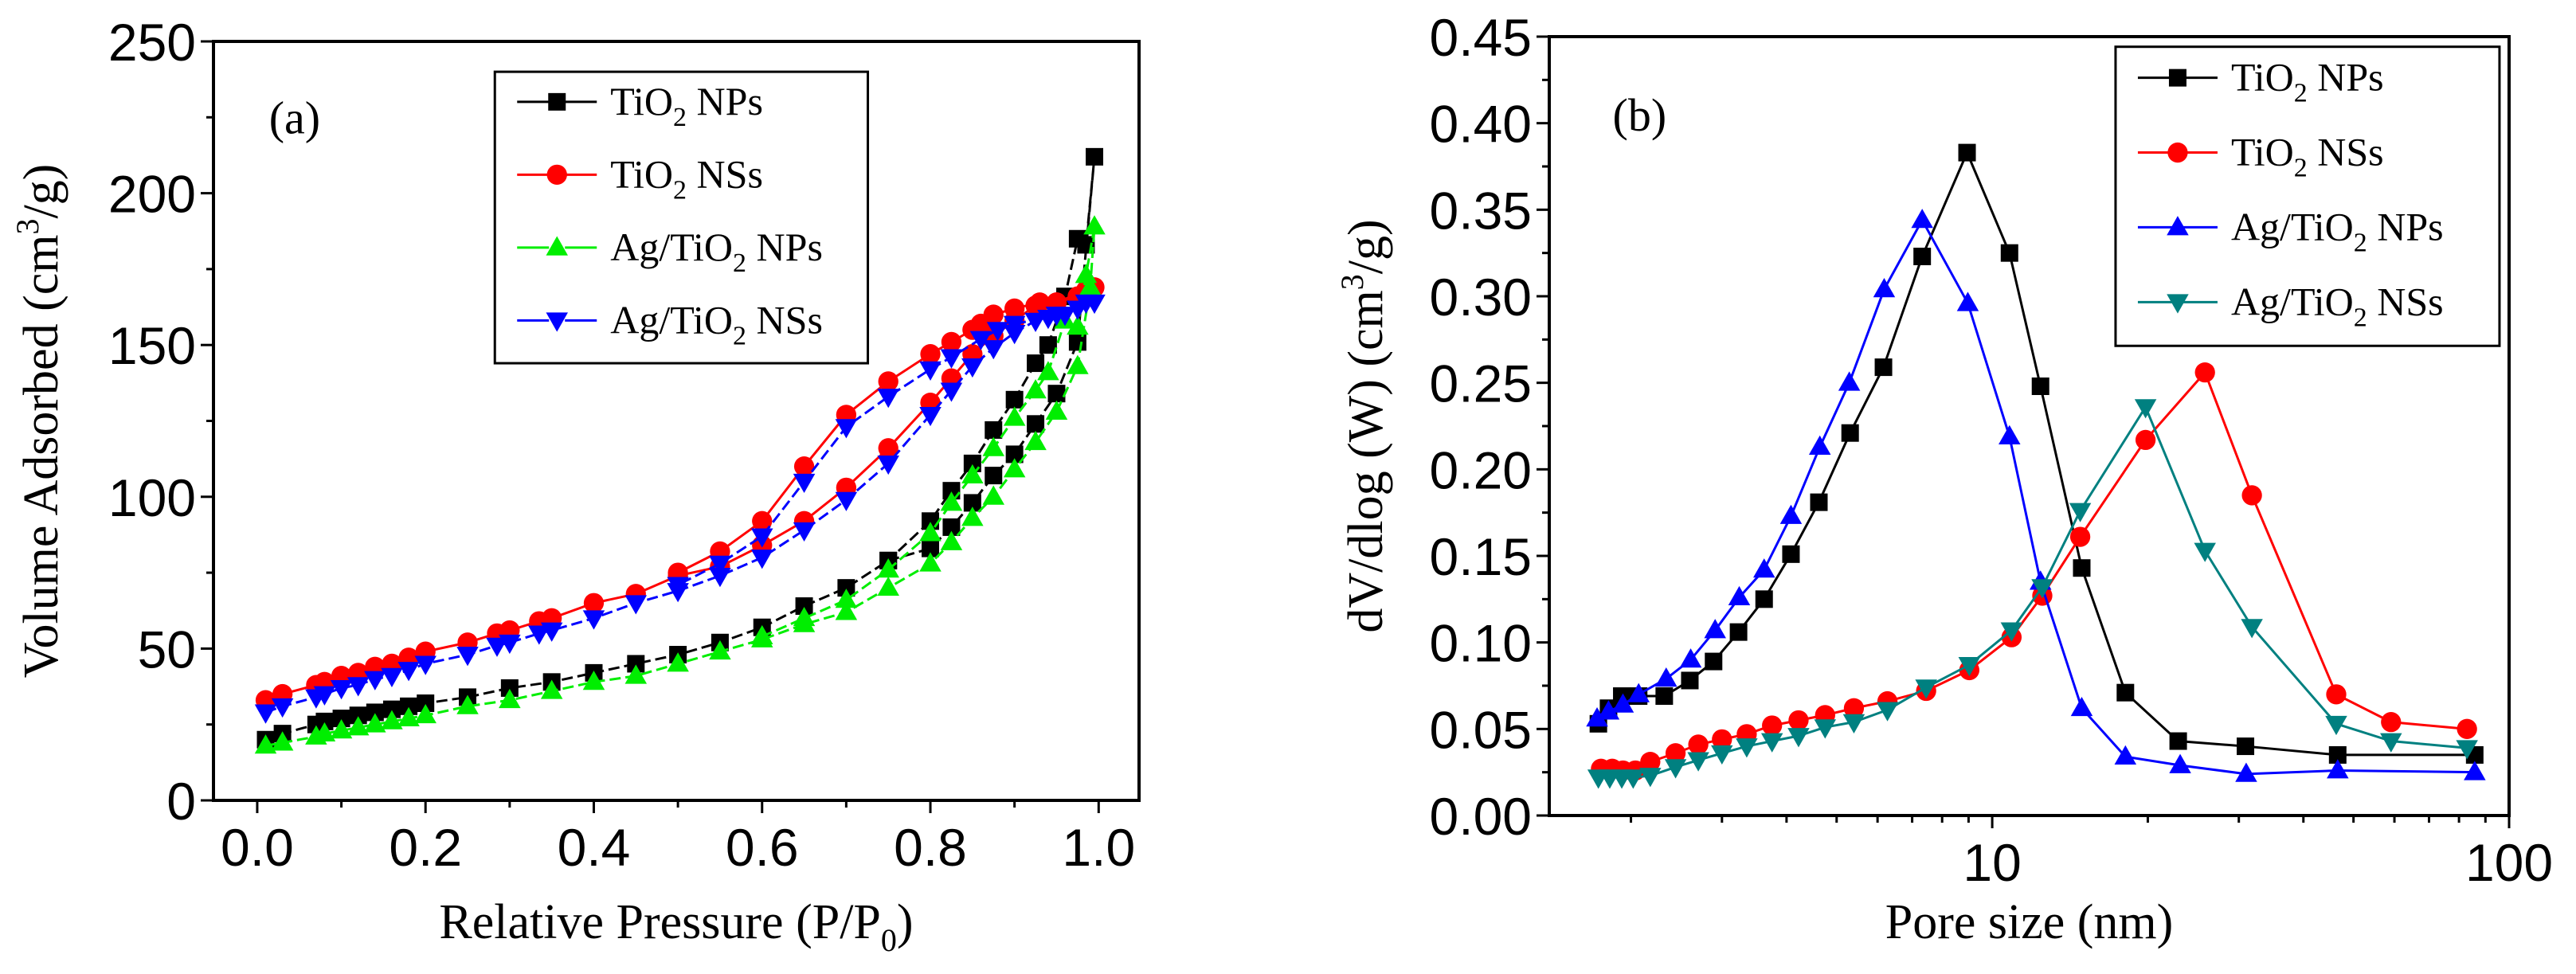 This screenshot has height=974, width=2576. What do you see at coordinates (1481, 384) in the screenshot?
I see `y-tick-label: 0.25` at bounding box center [1481, 384].